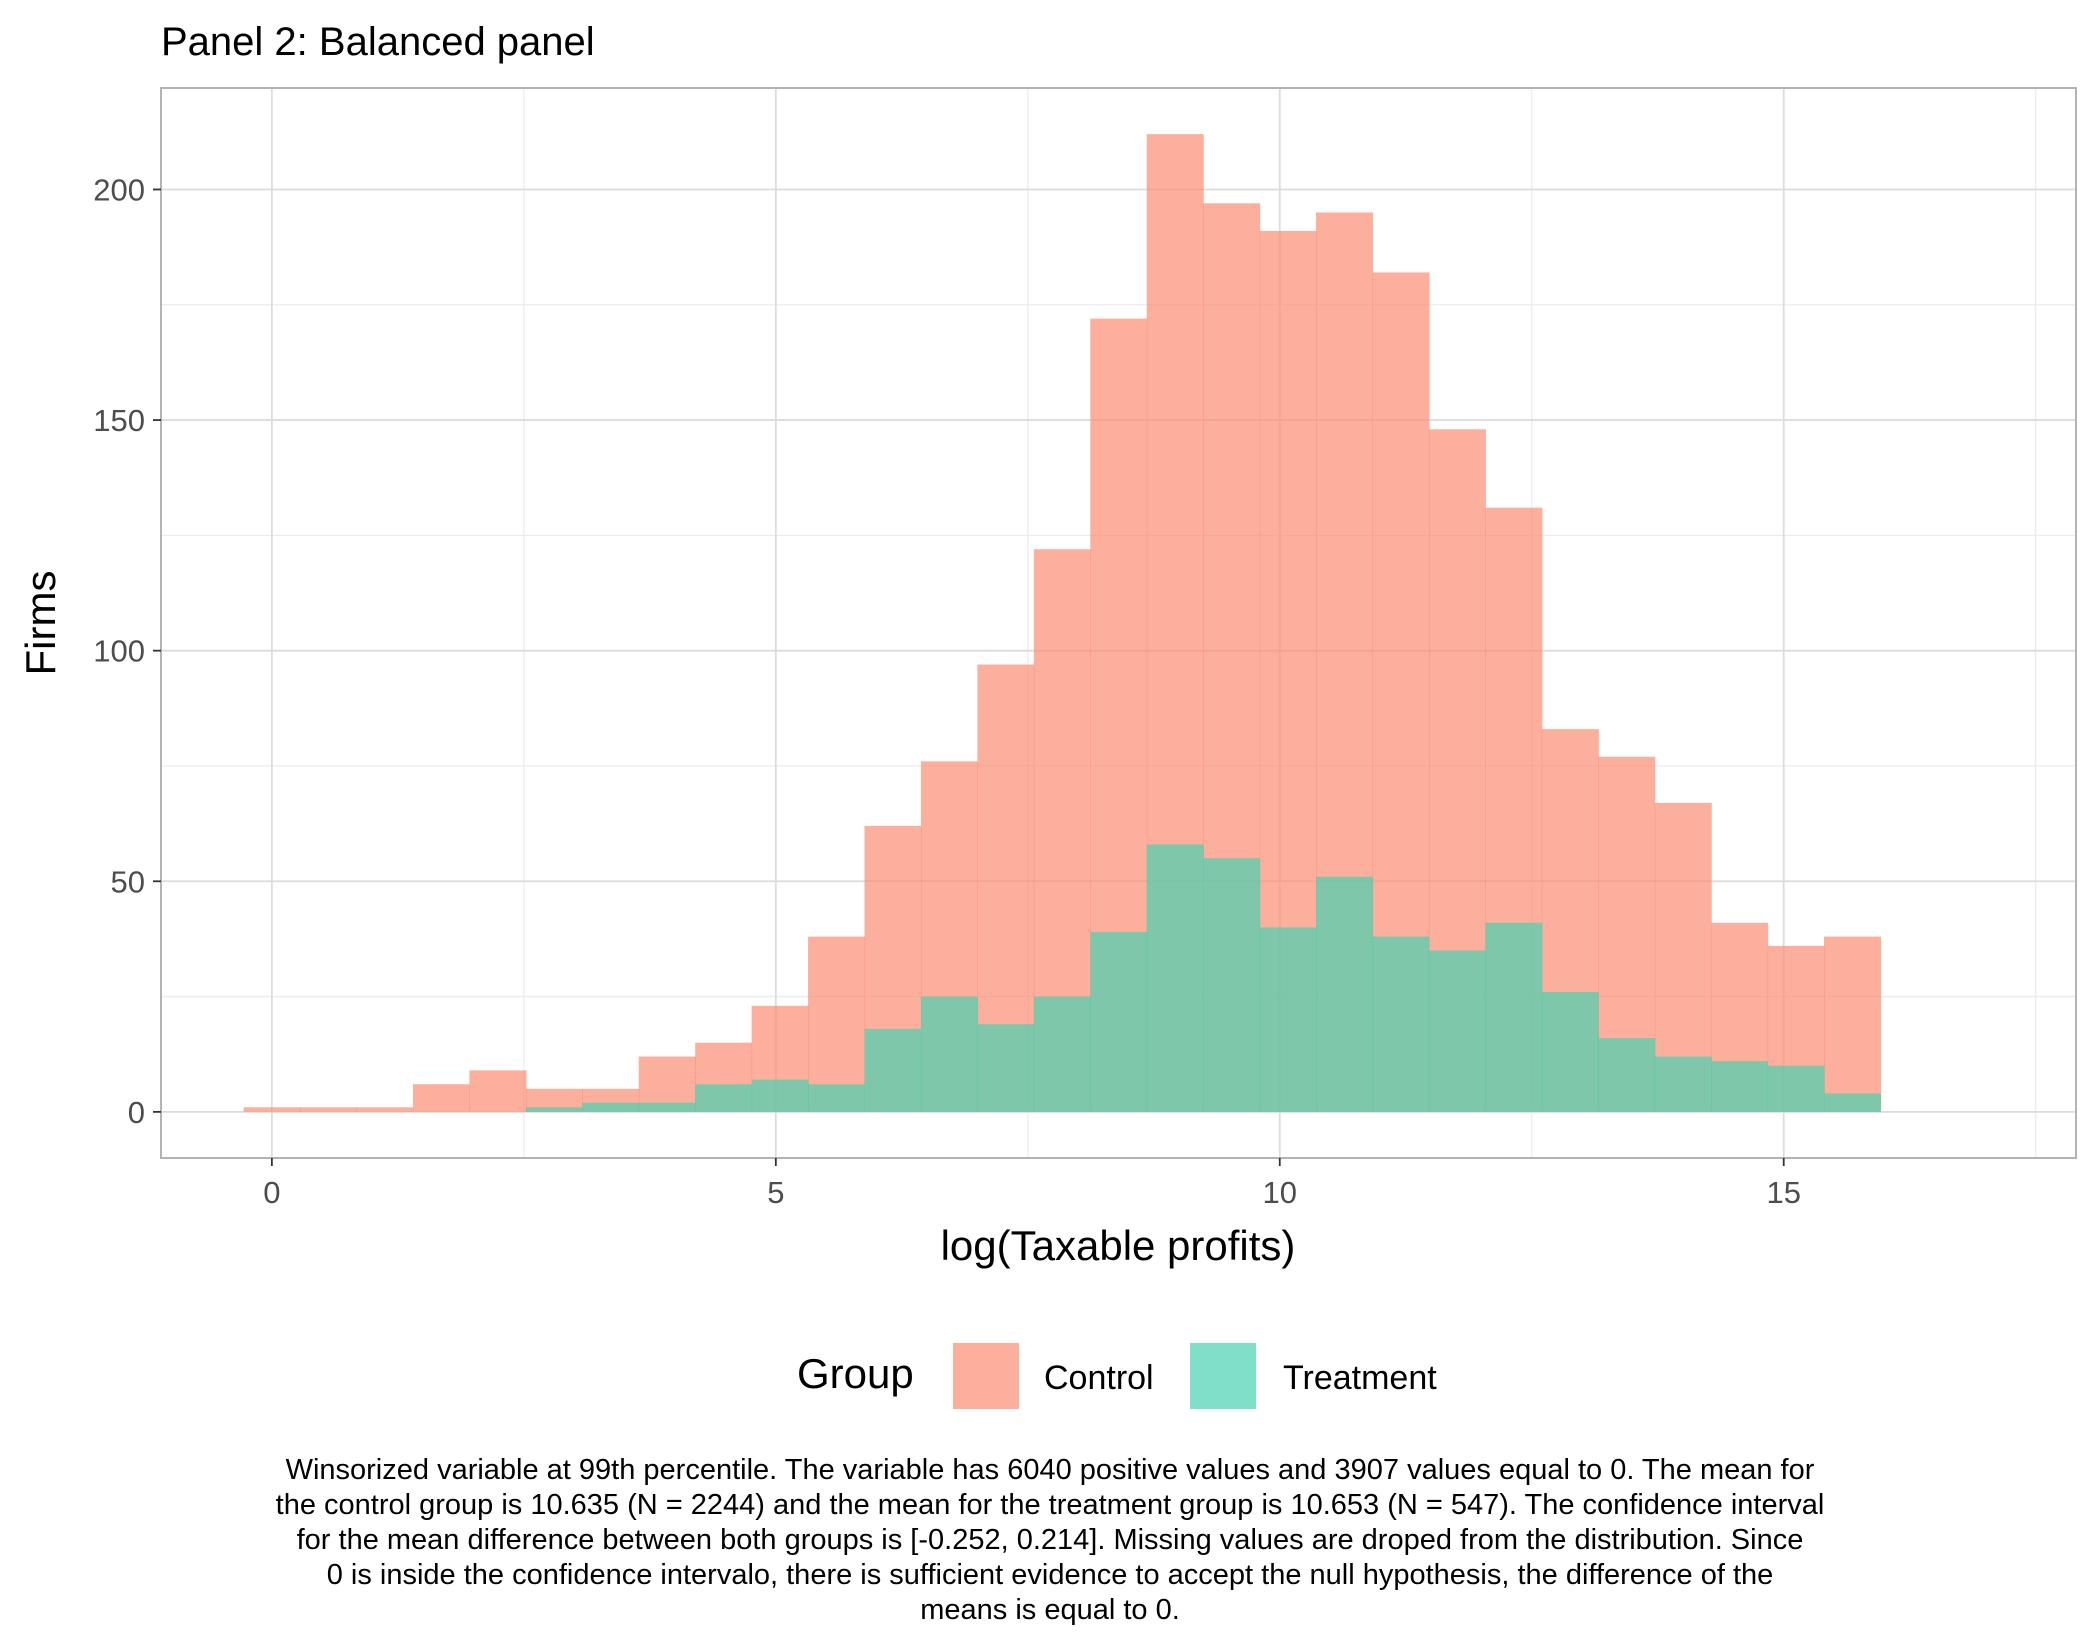 The height and width of the screenshot is (1650, 2100). I want to click on treatment-bars, so click(1203, 978).